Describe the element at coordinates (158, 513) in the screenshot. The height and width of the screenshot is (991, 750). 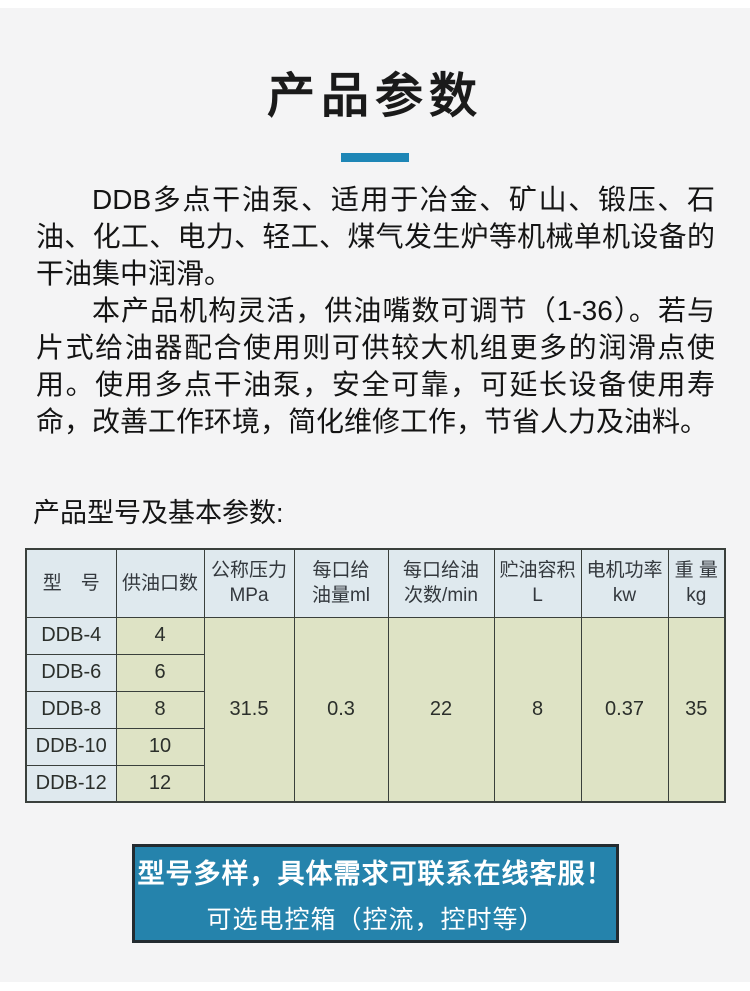
I see `section-heading: 产品型号及基本参数:` at that location.